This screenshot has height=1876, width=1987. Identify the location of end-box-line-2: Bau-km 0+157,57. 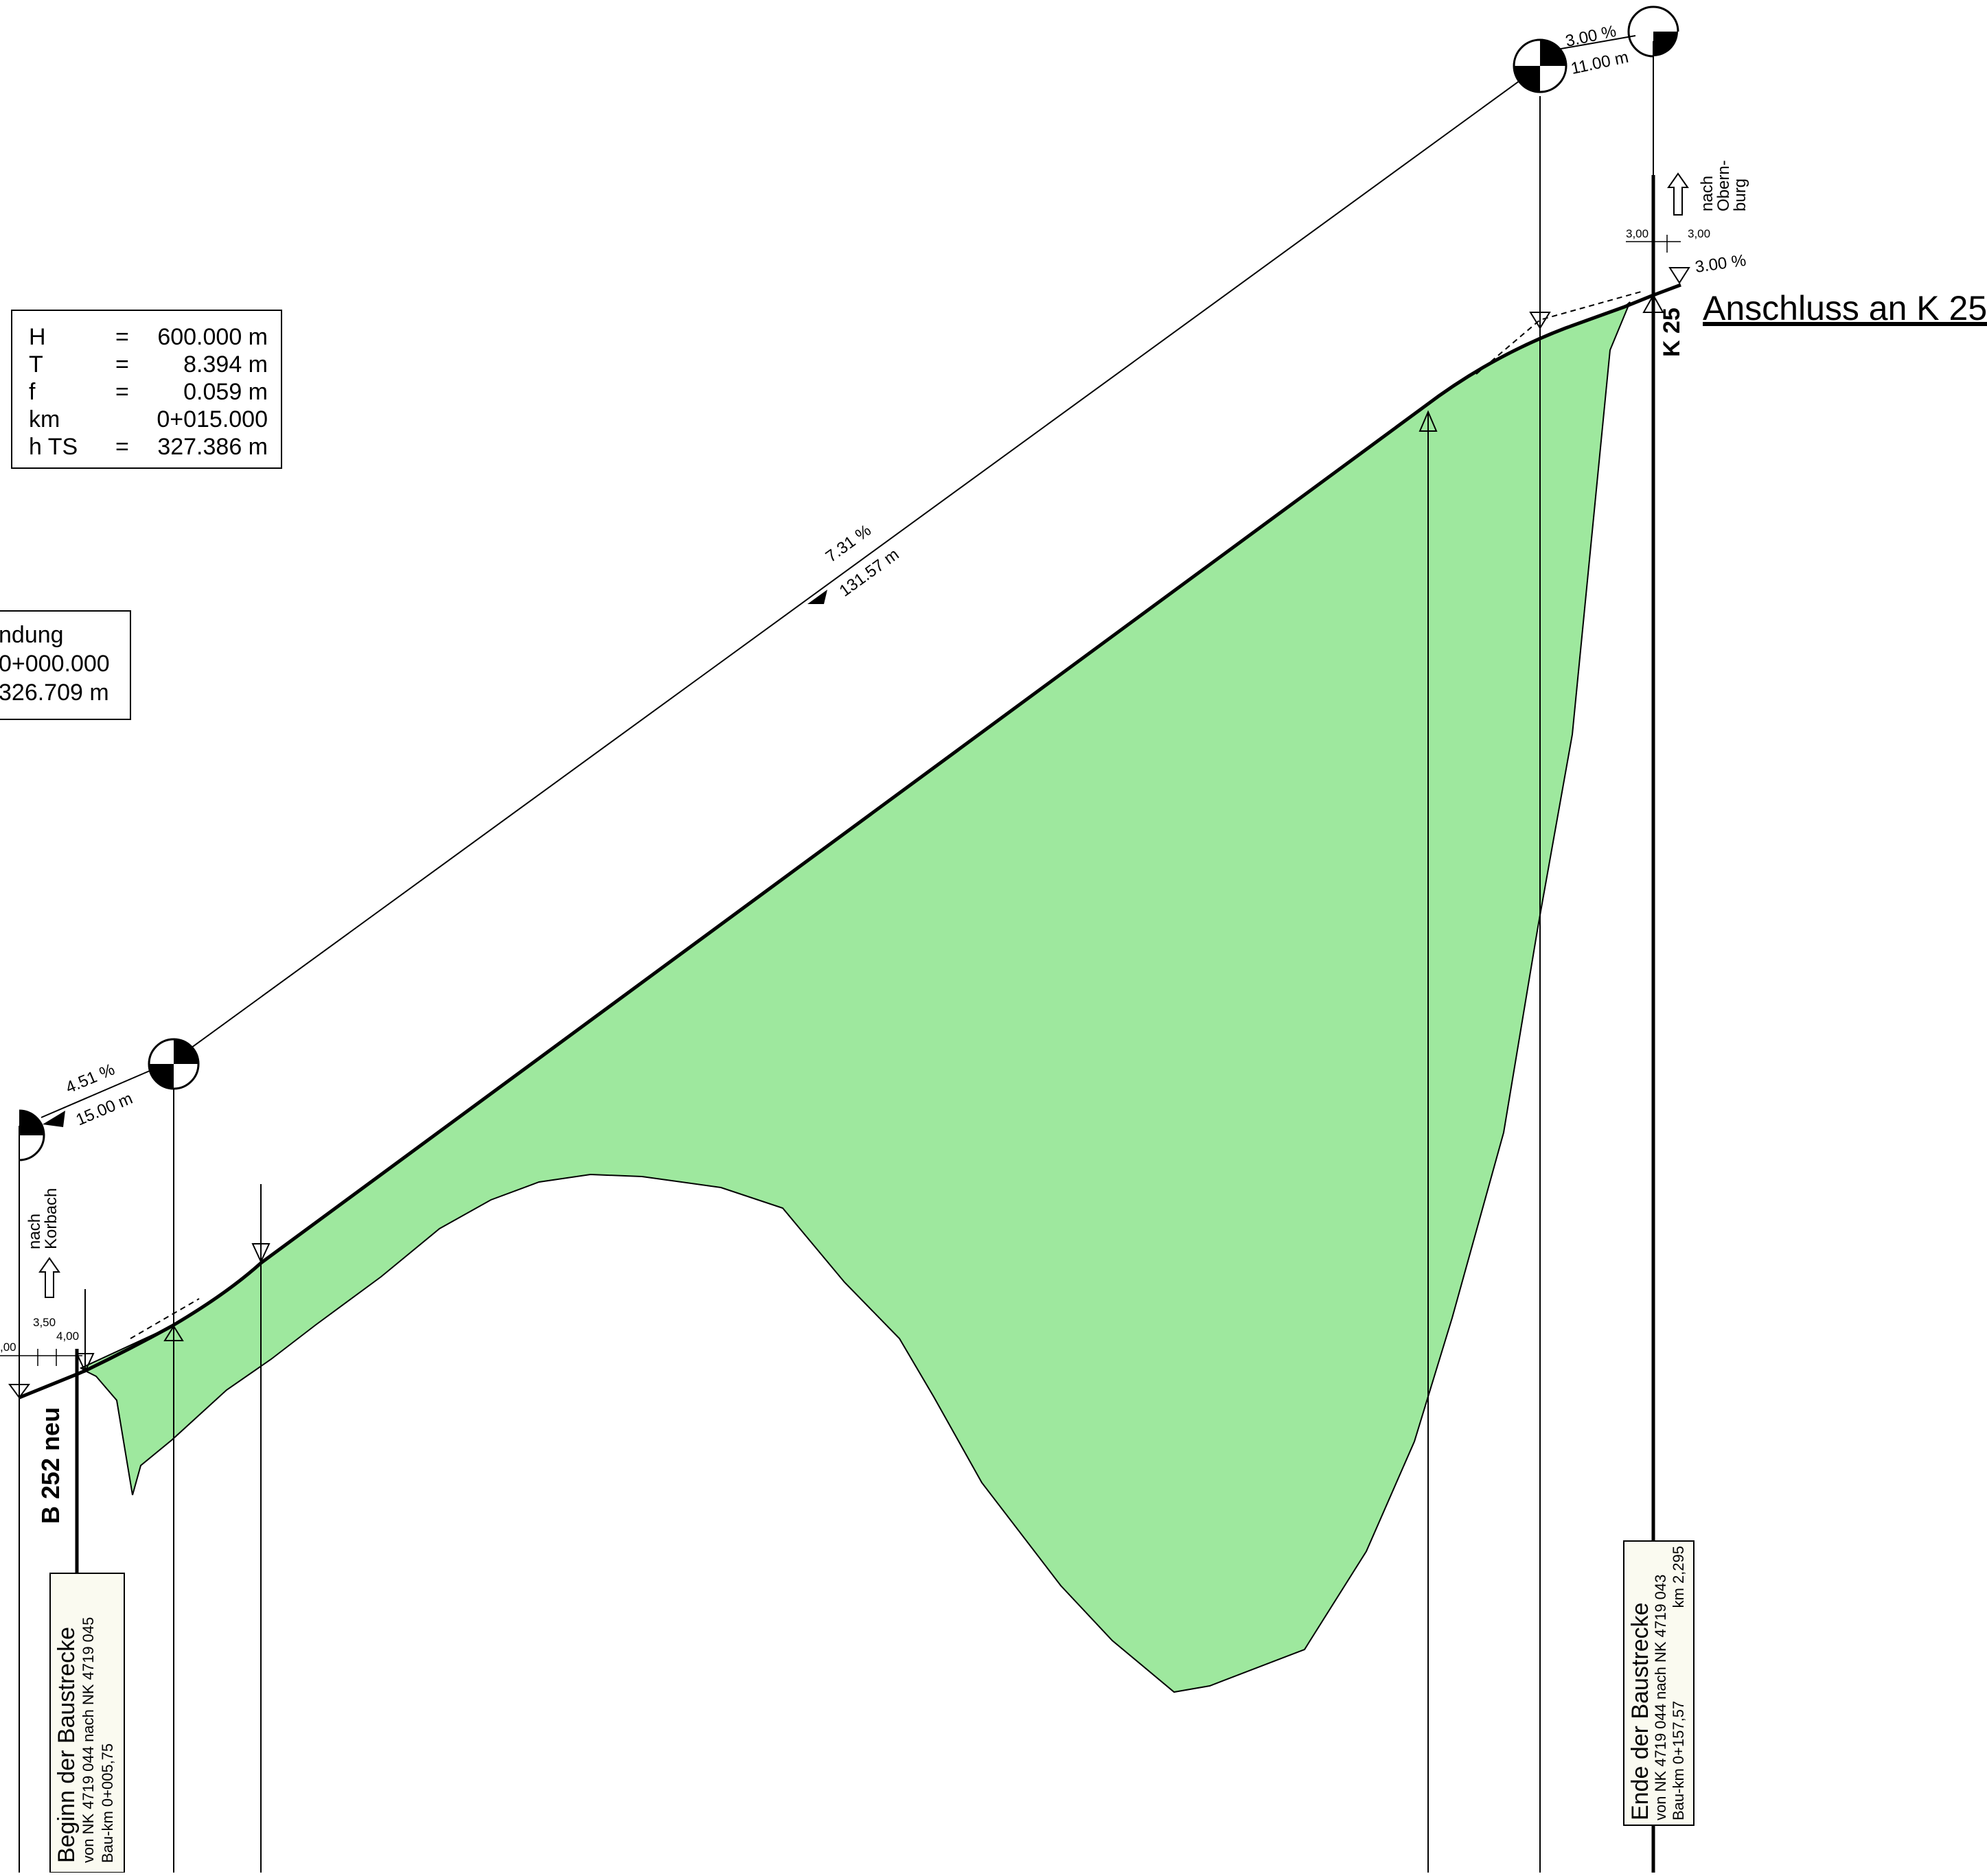
(1679, 1760).